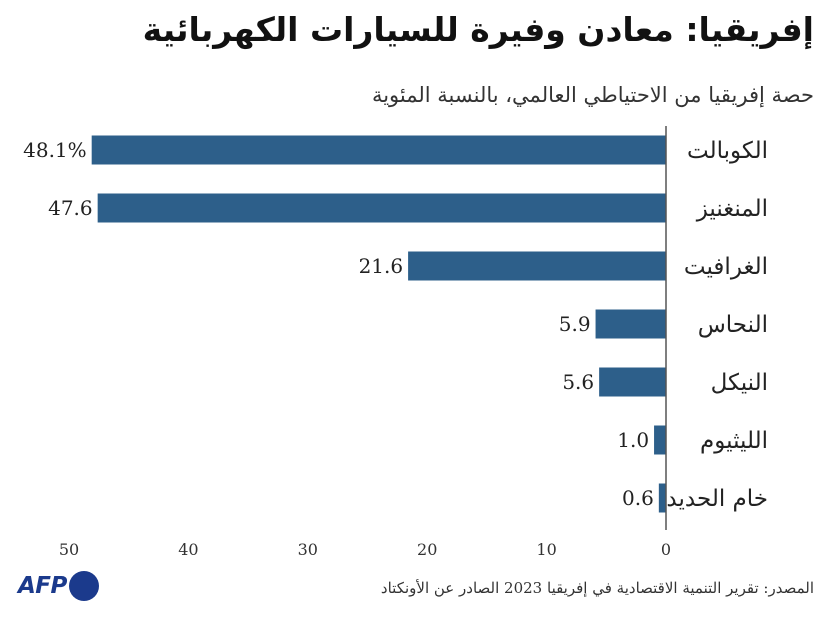  Describe the element at coordinates (70, 208) in the screenshot. I see `bar-value-label-1: 47.6` at that location.